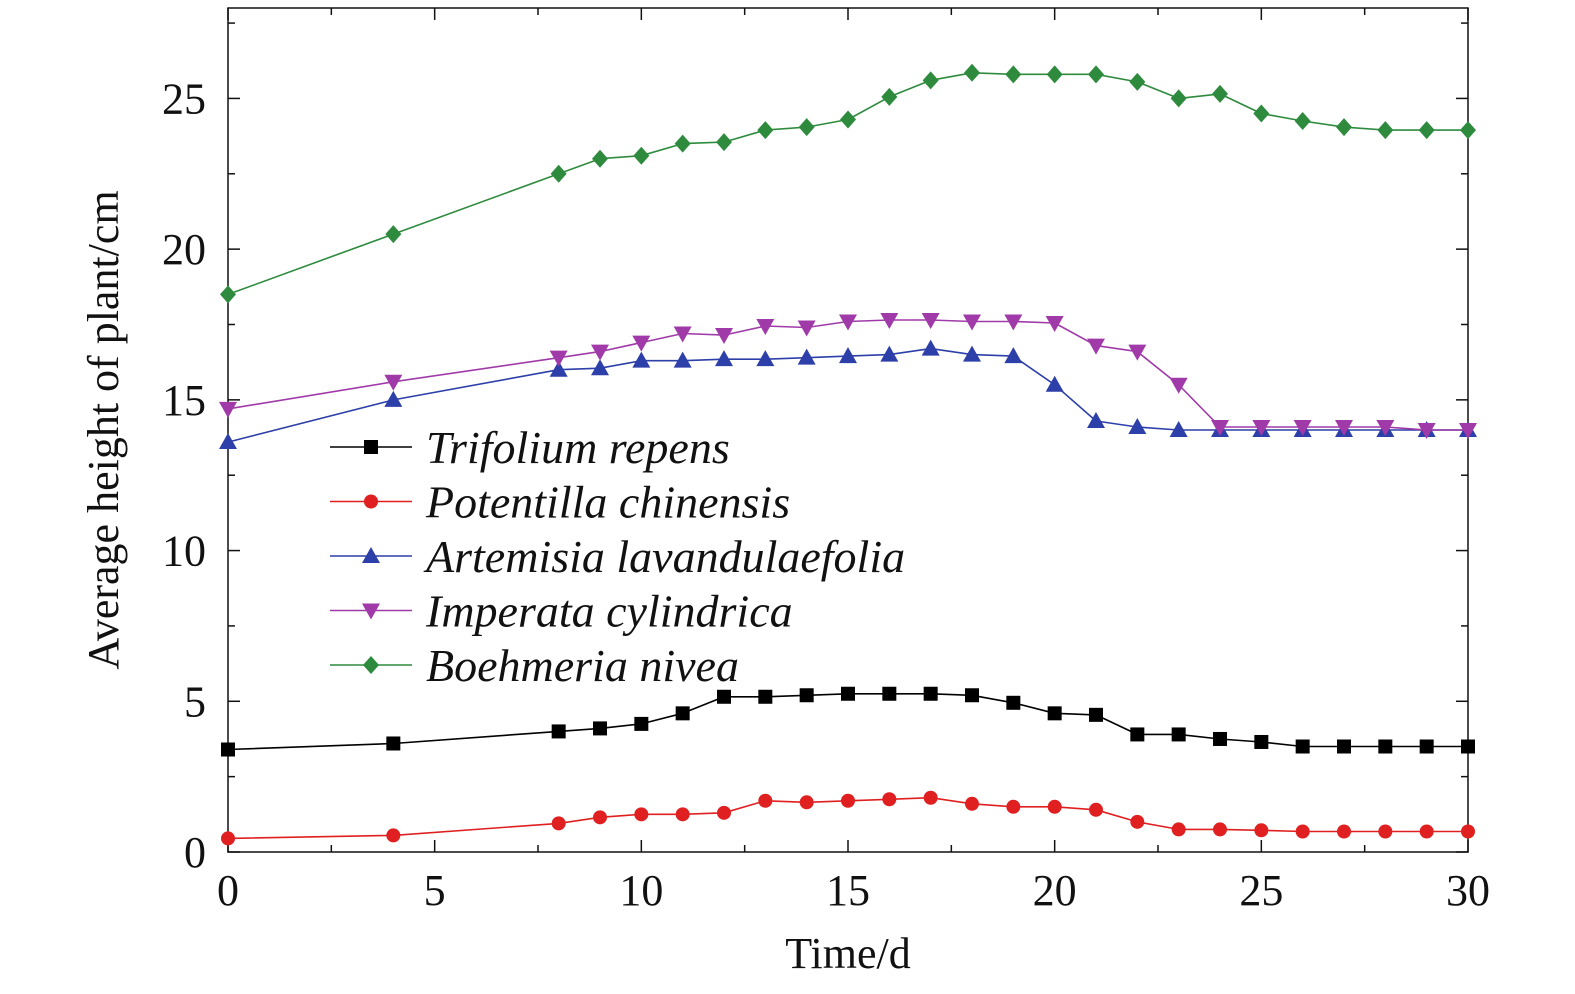 This screenshot has width=1575, height=994. What do you see at coordinates (607, 502) in the screenshot?
I see `legend-label: Potentilla chinensis` at bounding box center [607, 502].